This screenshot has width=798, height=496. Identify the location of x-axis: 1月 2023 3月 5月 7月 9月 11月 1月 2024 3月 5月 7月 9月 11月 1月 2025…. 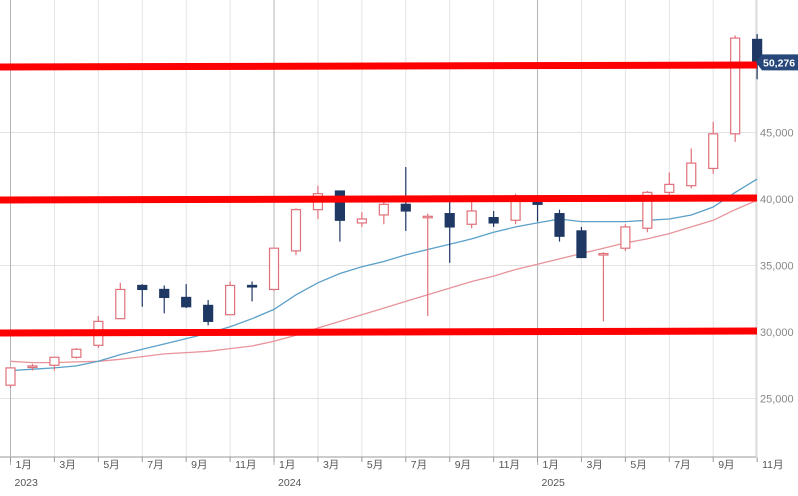
(397, 473).